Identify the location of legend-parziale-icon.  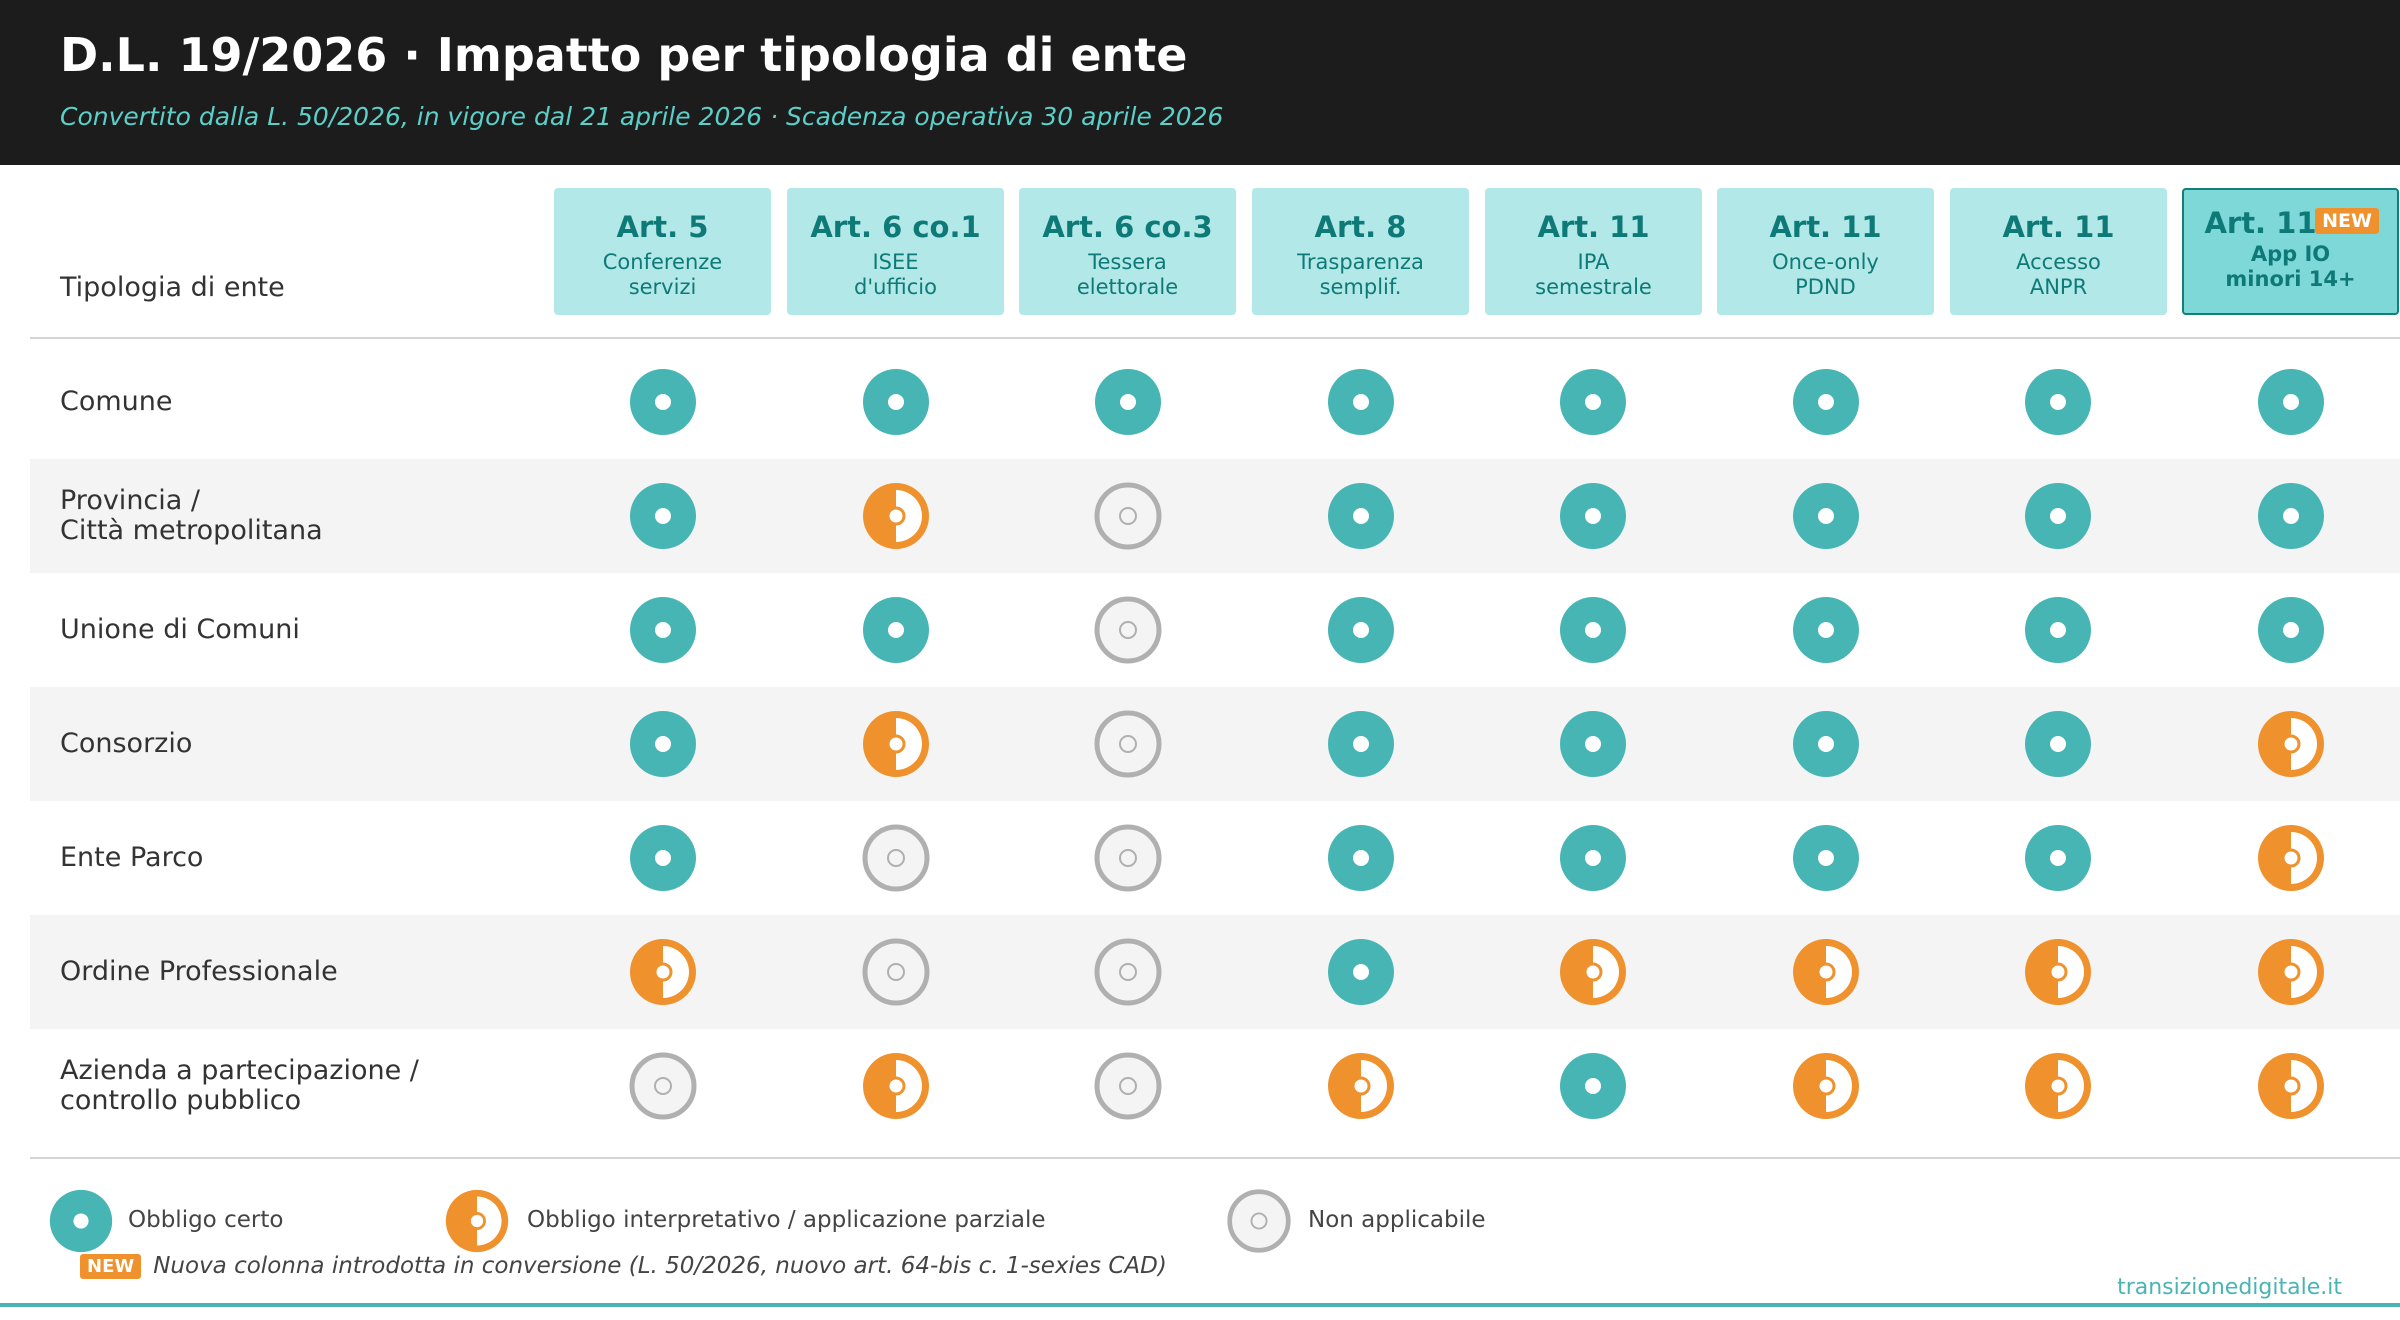
(477, 1221).